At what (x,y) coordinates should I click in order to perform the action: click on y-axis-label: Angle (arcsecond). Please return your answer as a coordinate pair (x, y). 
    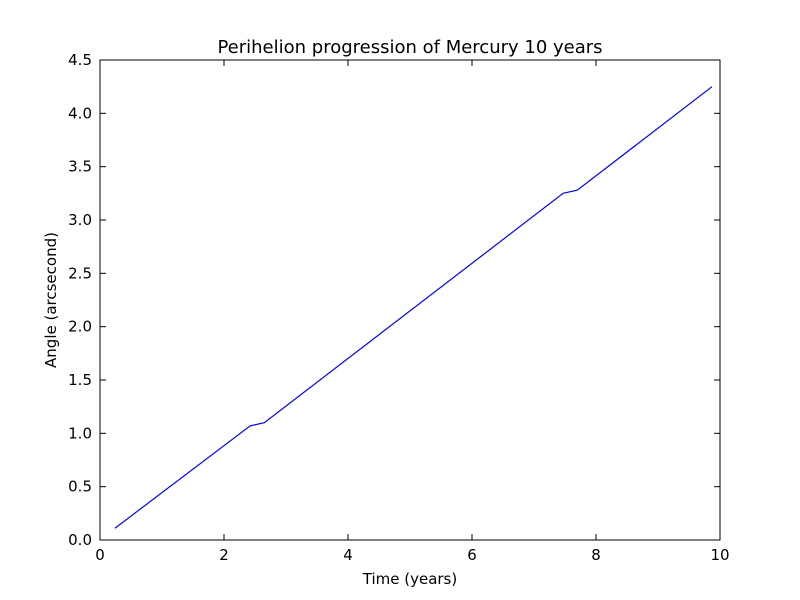
    Looking at the image, I should click on (51, 300).